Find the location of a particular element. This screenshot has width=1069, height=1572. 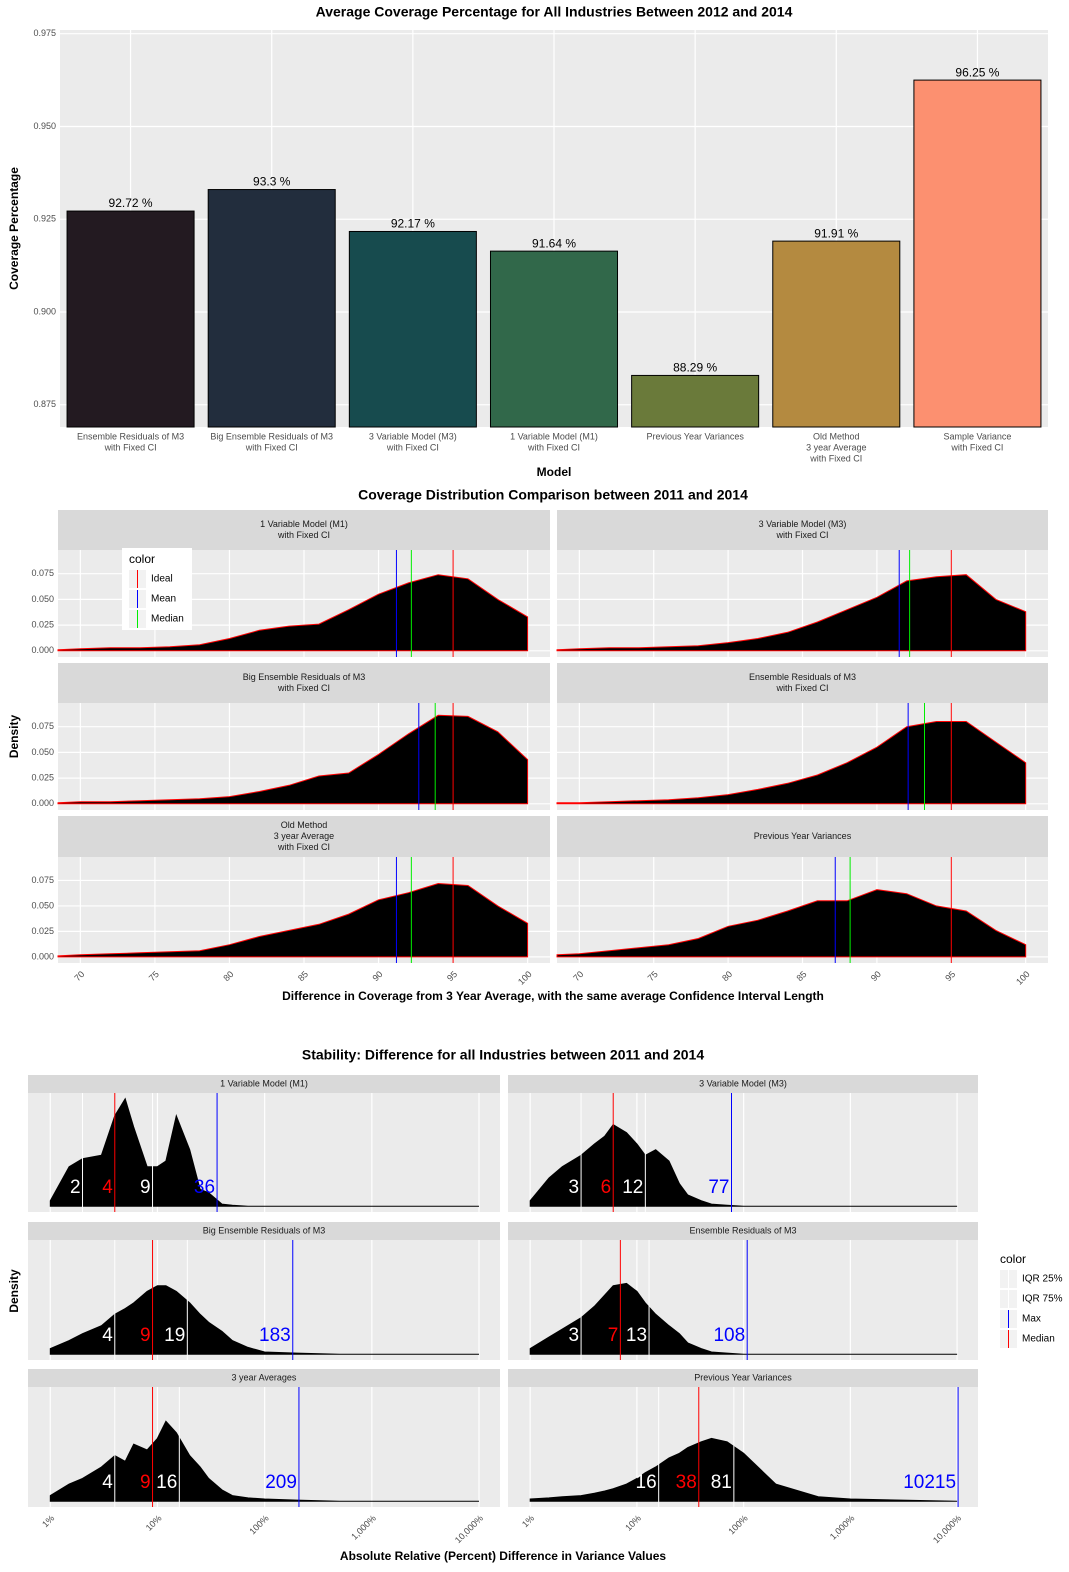

stat-label: 209 is located at coordinates (281, 1482).